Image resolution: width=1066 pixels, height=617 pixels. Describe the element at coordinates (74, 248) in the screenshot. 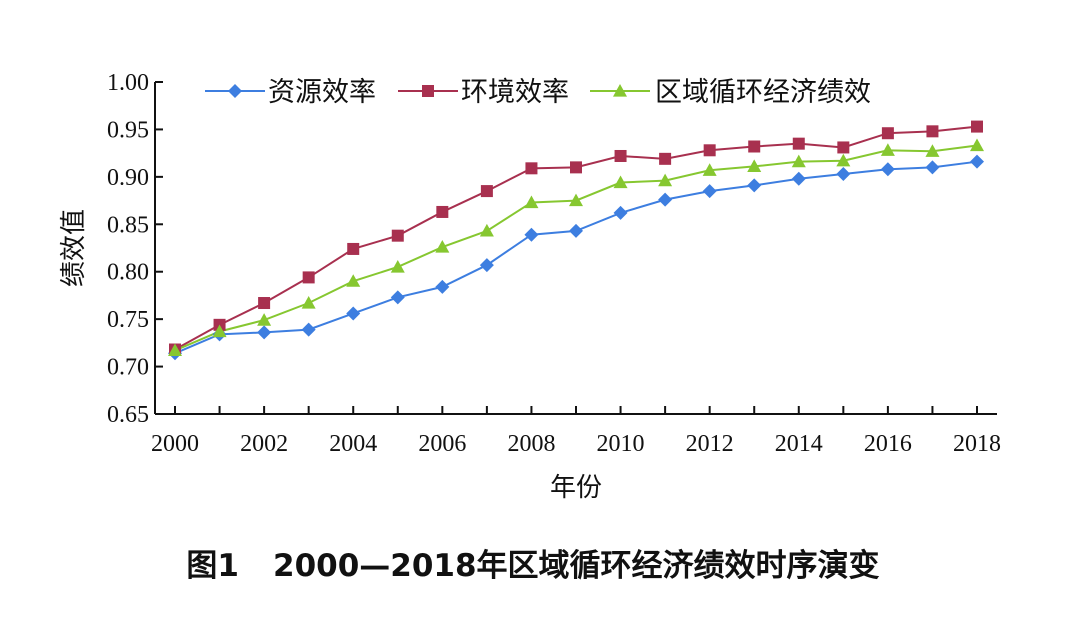

I see `y-axis-title: 绩效值` at that location.